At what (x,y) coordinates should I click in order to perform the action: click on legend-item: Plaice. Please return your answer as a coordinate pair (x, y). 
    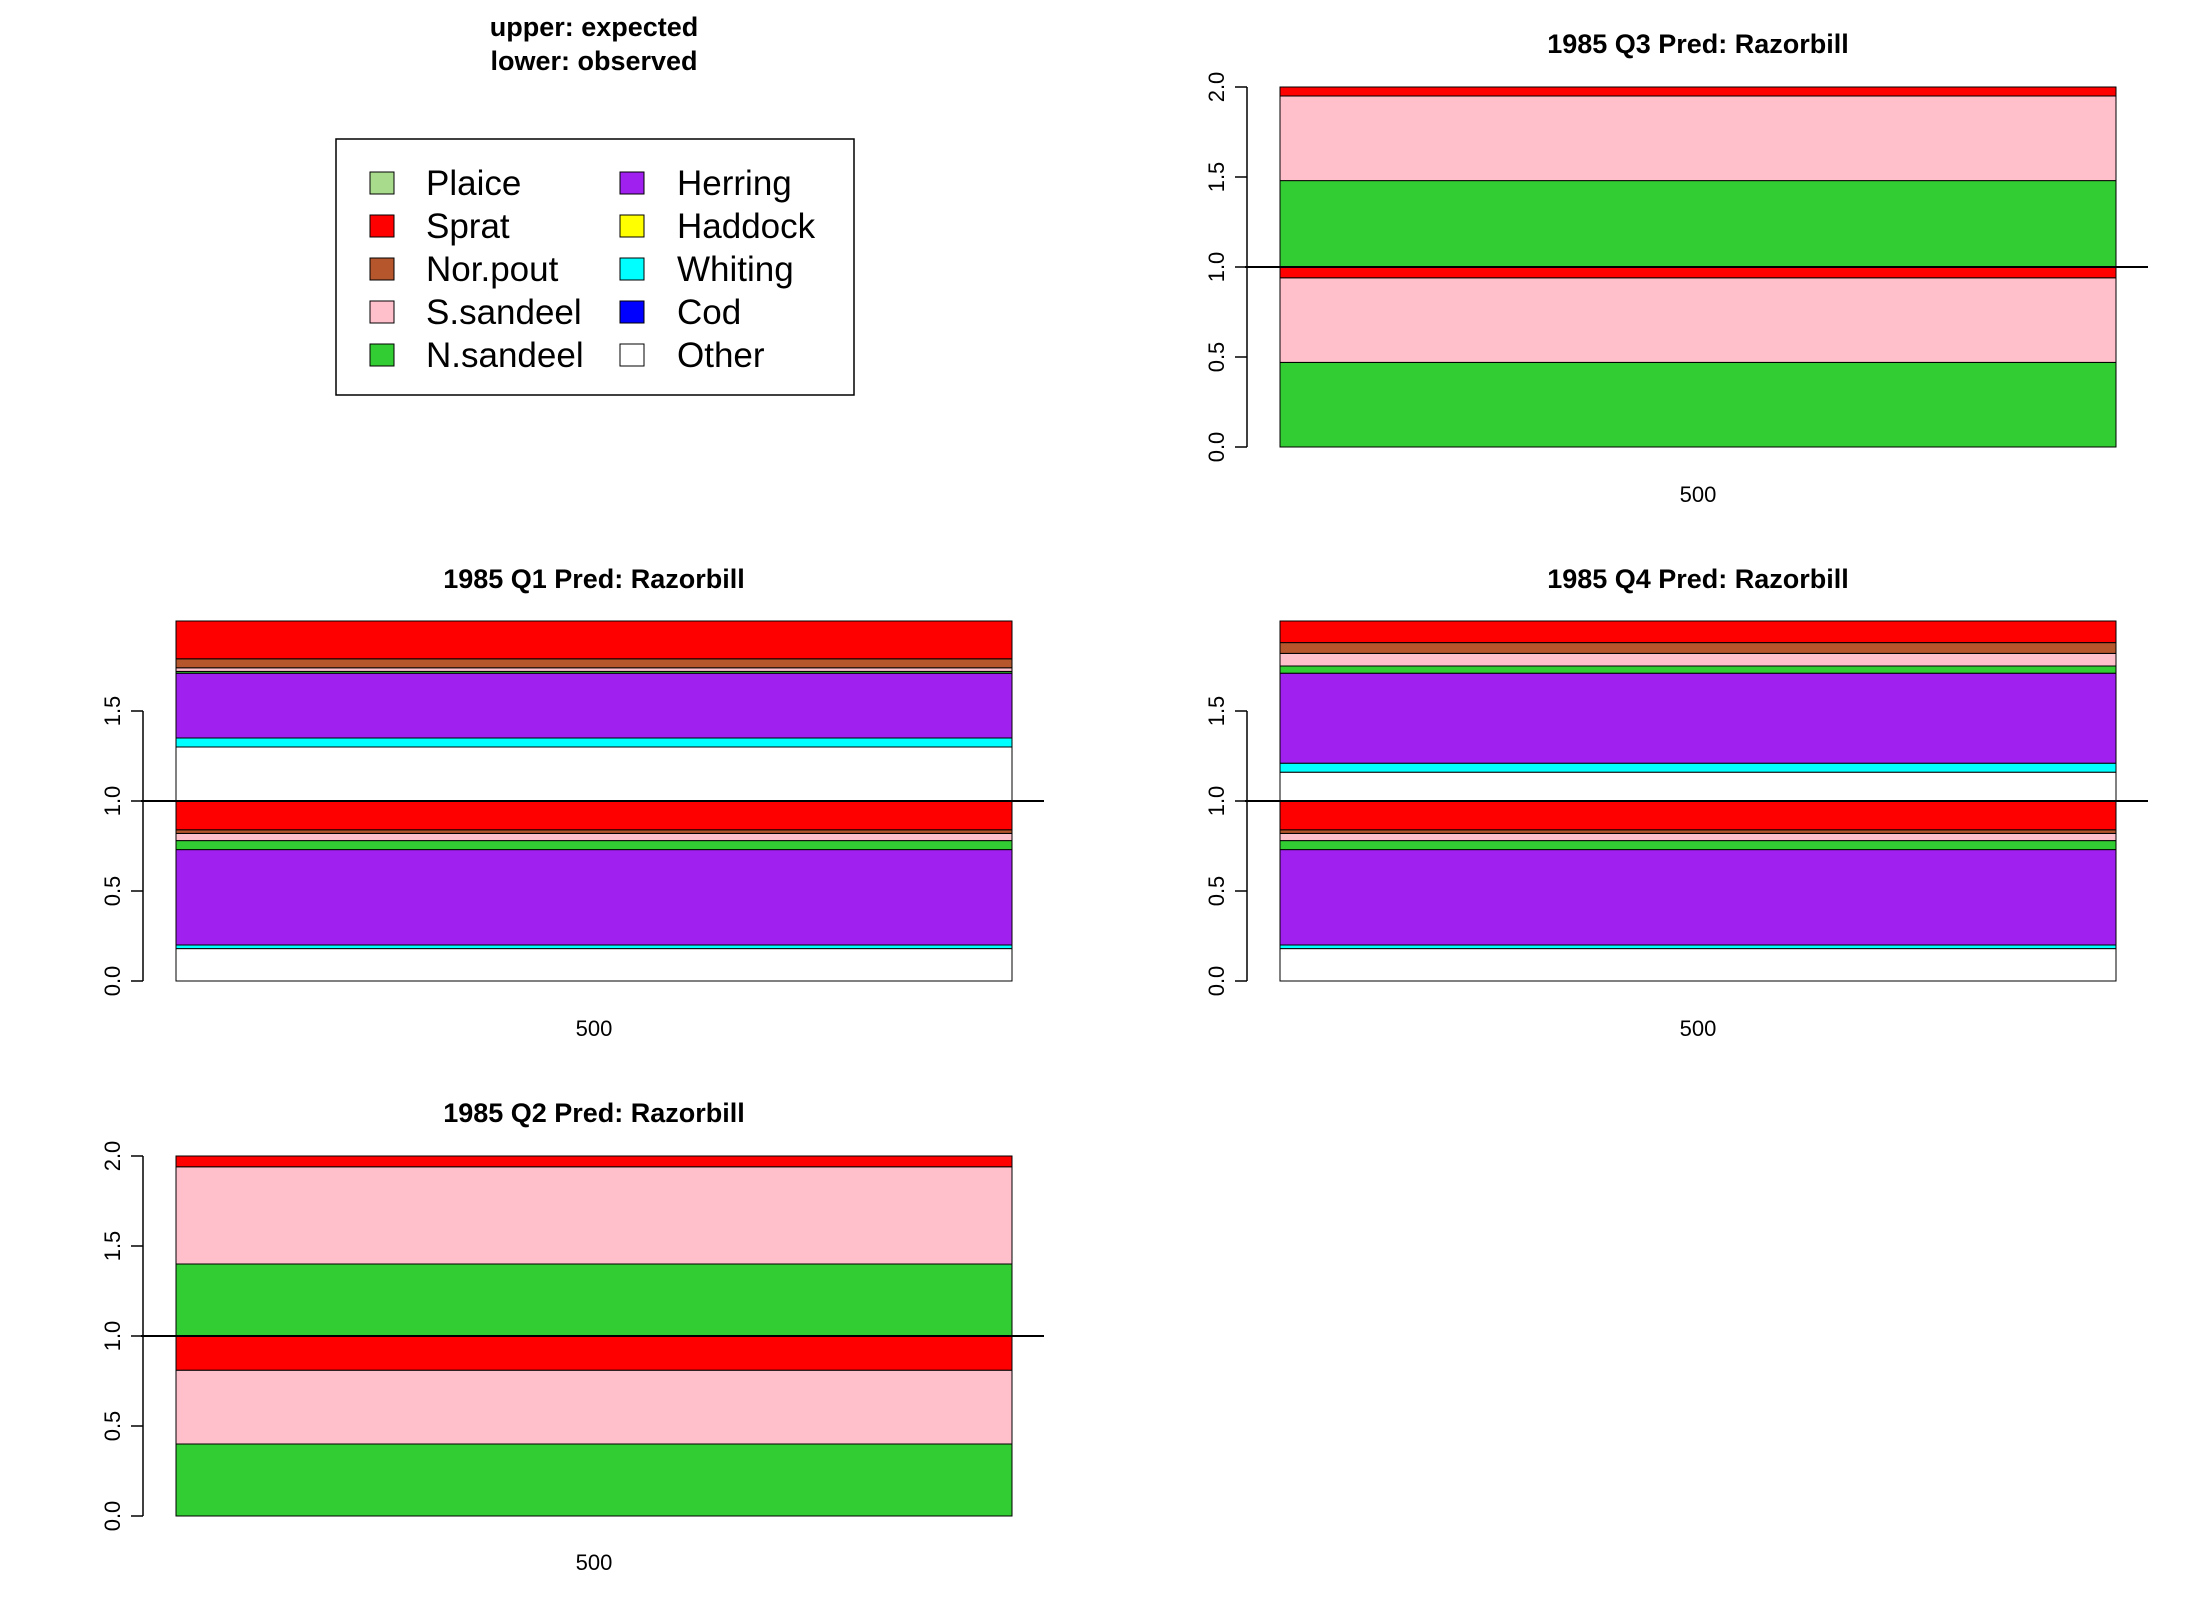
    Looking at the image, I should click on (445, 183).